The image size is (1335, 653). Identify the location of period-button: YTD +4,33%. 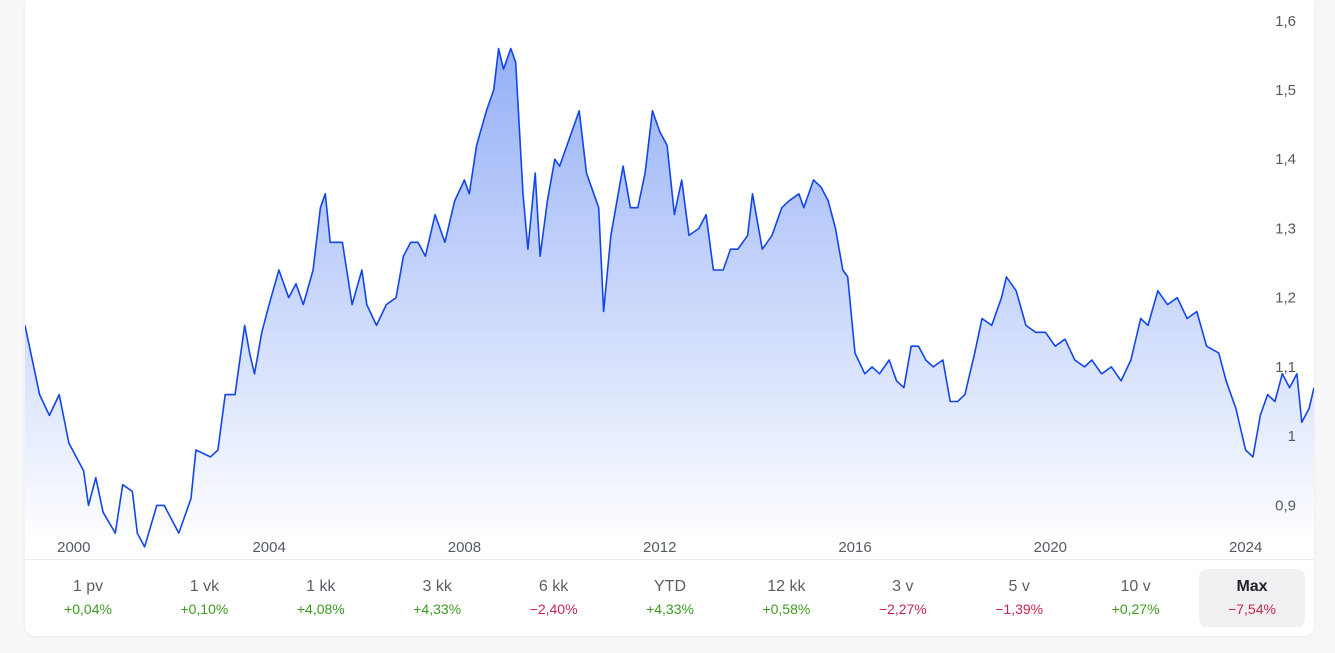
(670, 598).